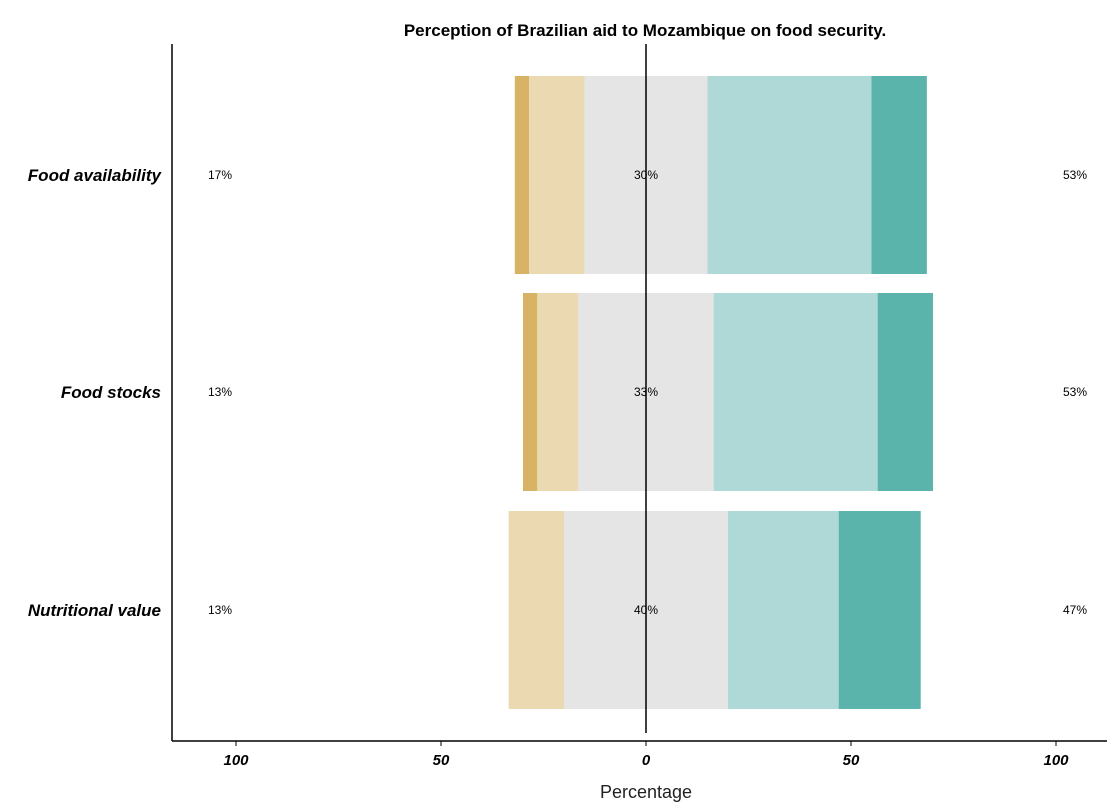 Image resolution: width=1107 pixels, height=806 pixels. Describe the element at coordinates (94, 610) in the screenshot. I see `category-label: Nutritional value` at that location.